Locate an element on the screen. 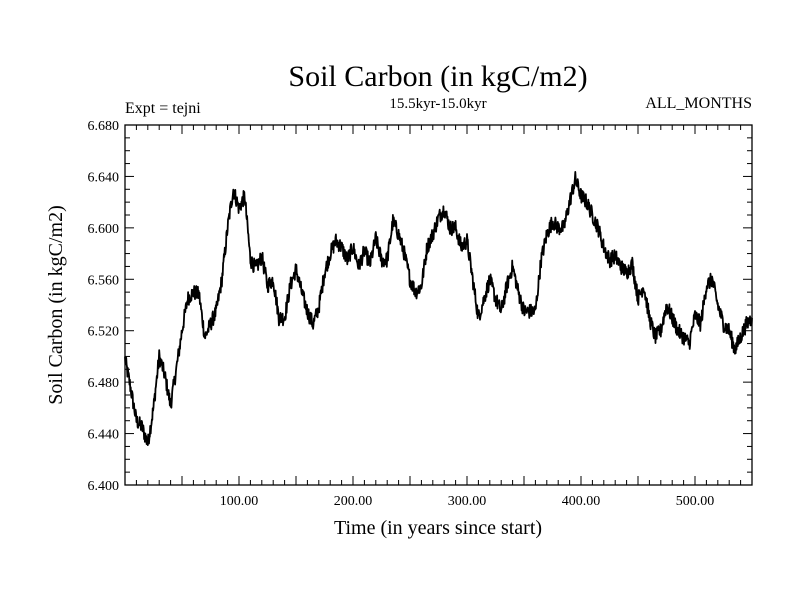 This screenshot has height=600, width=800. y-tick-label: 6.560 is located at coordinates (104, 280).